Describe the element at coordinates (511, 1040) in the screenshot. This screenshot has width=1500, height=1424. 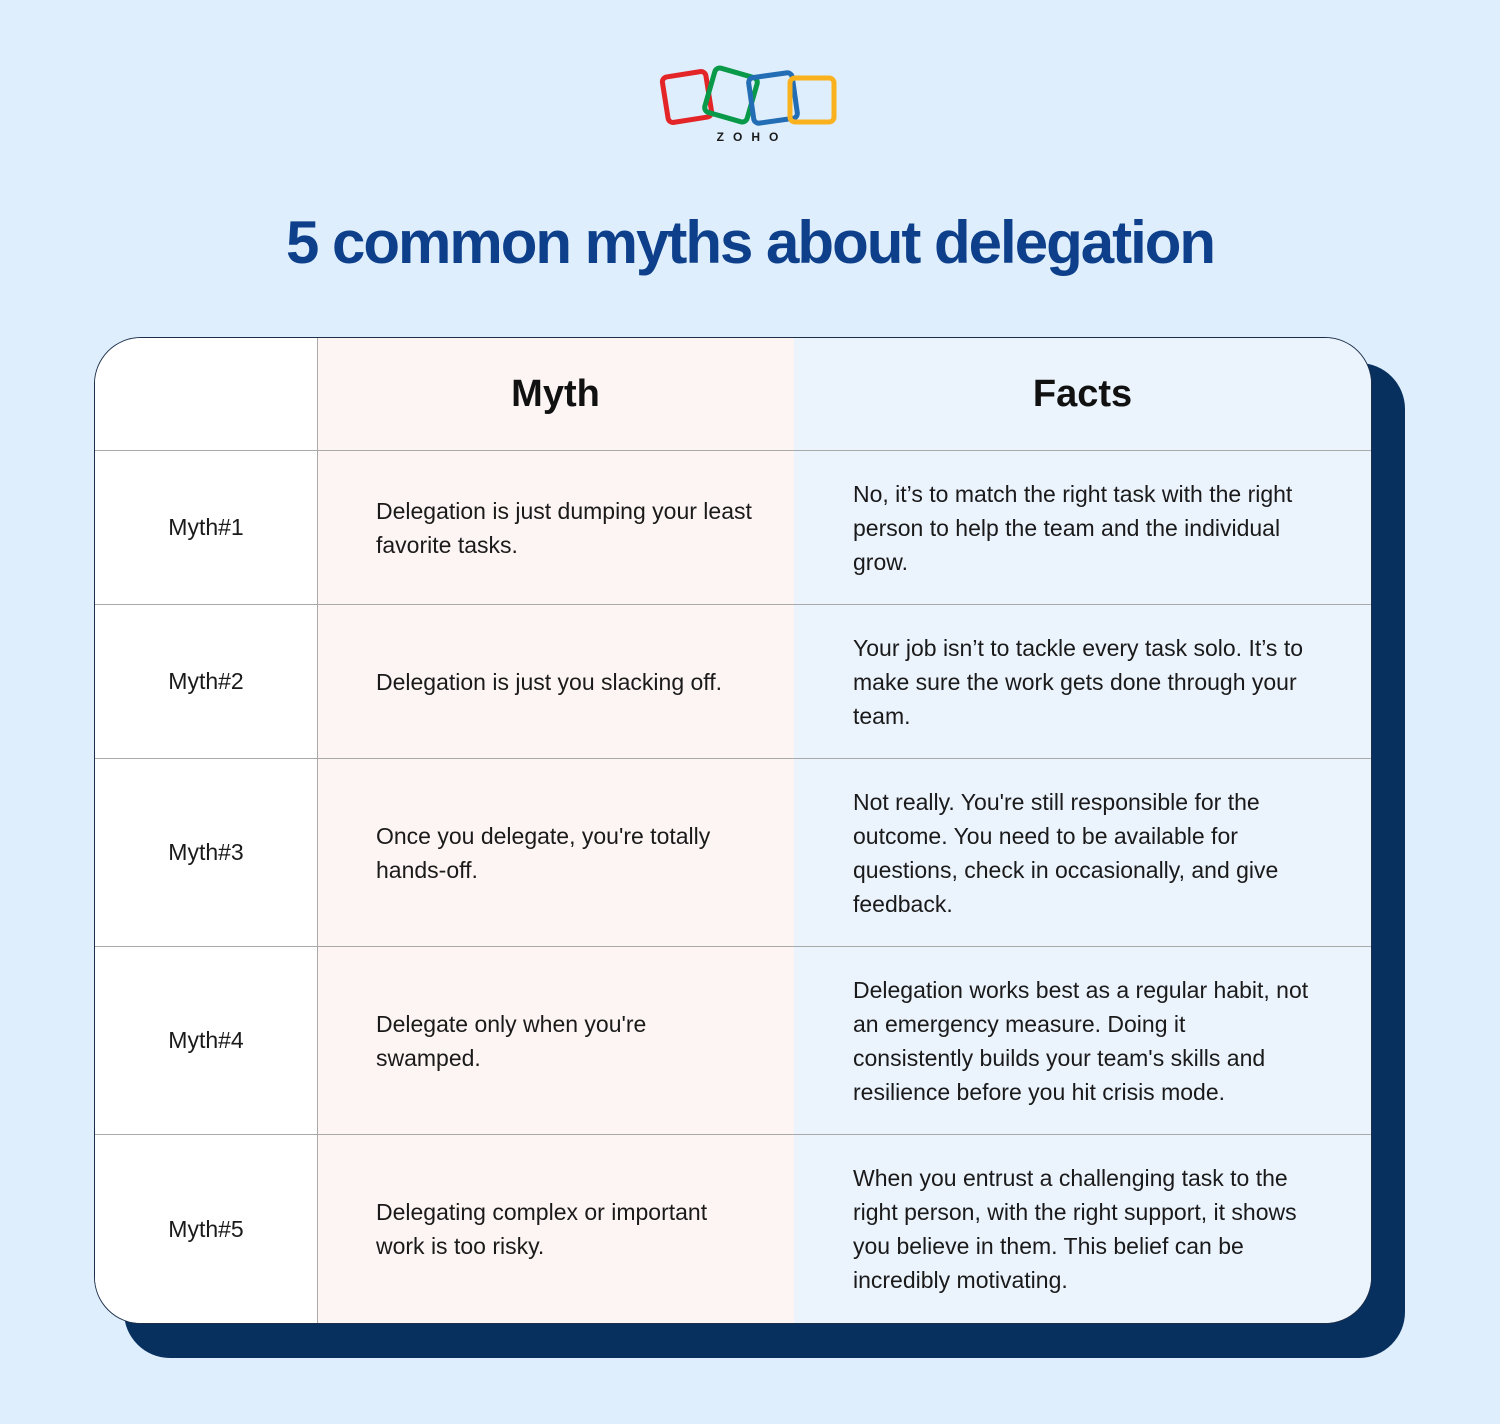
I see `myth-cell: Delegate only when you're swamped.` at that location.